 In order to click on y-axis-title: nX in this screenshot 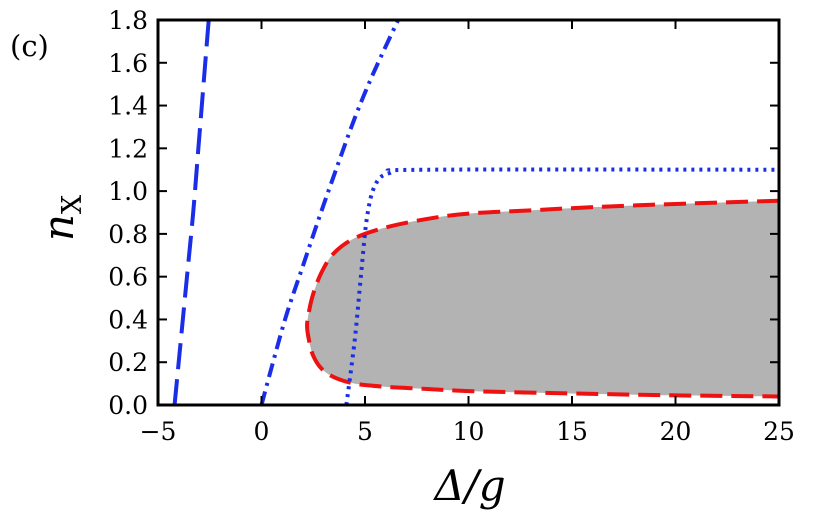, I will do `click(61, 217)`.